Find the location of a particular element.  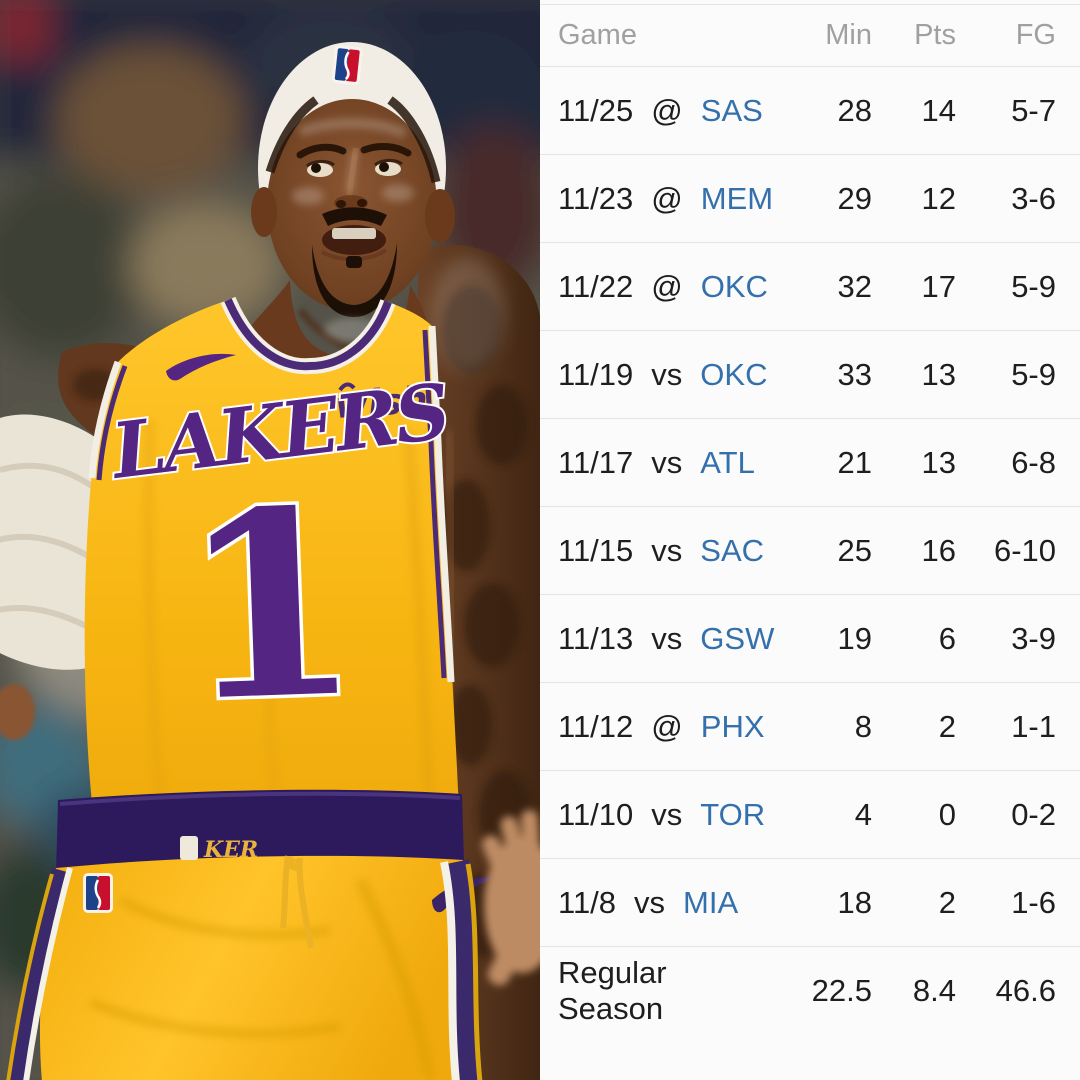

team-link: MIA is located at coordinates (711, 902).